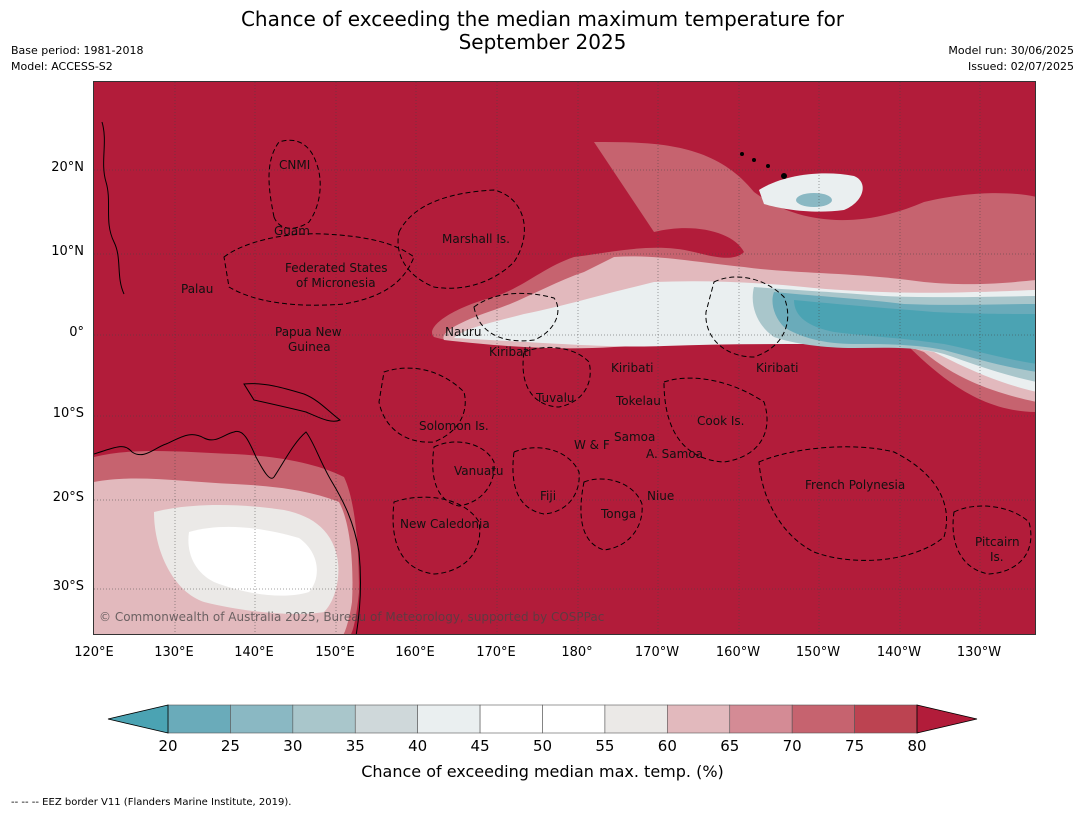 The image size is (1085, 816). What do you see at coordinates (480, 746) in the screenshot?
I see `colorbar-tick-label: 45` at bounding box center [480, 746].